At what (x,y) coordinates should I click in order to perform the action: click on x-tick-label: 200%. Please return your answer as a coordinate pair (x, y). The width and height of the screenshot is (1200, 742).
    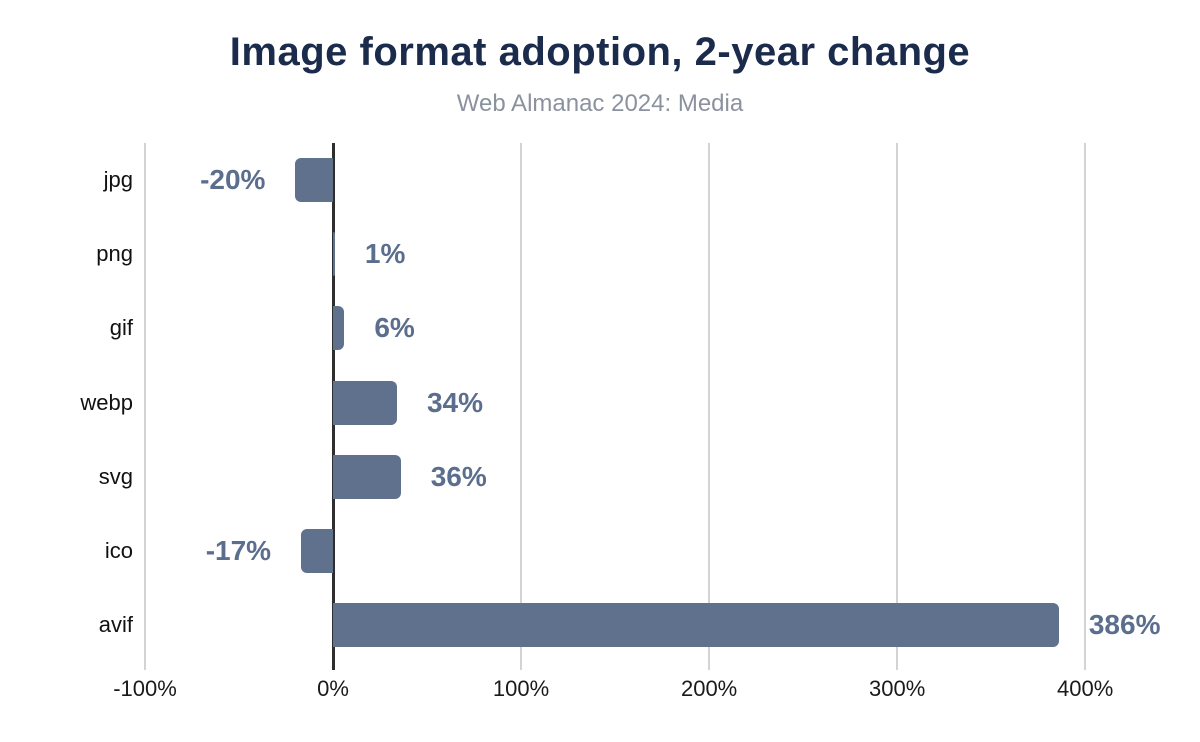
    Looking at the image, I should click on (709, 688).